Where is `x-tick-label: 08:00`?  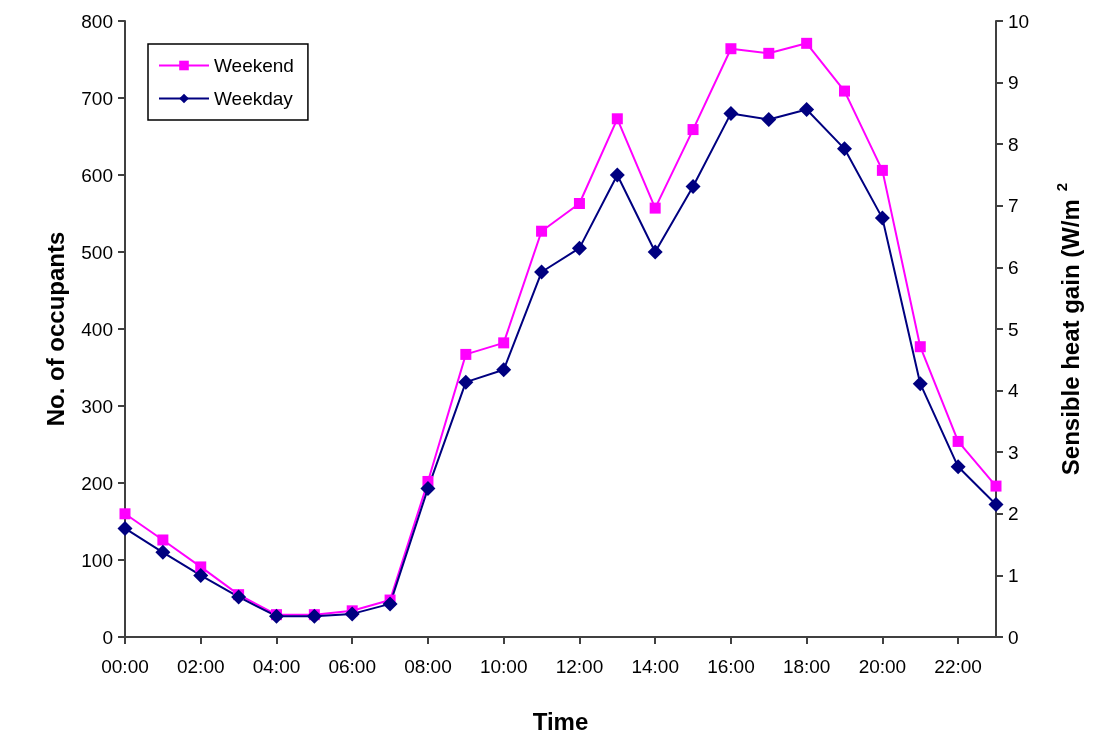
x-tick-label: 08:00 is located at coordinates (428, 666).